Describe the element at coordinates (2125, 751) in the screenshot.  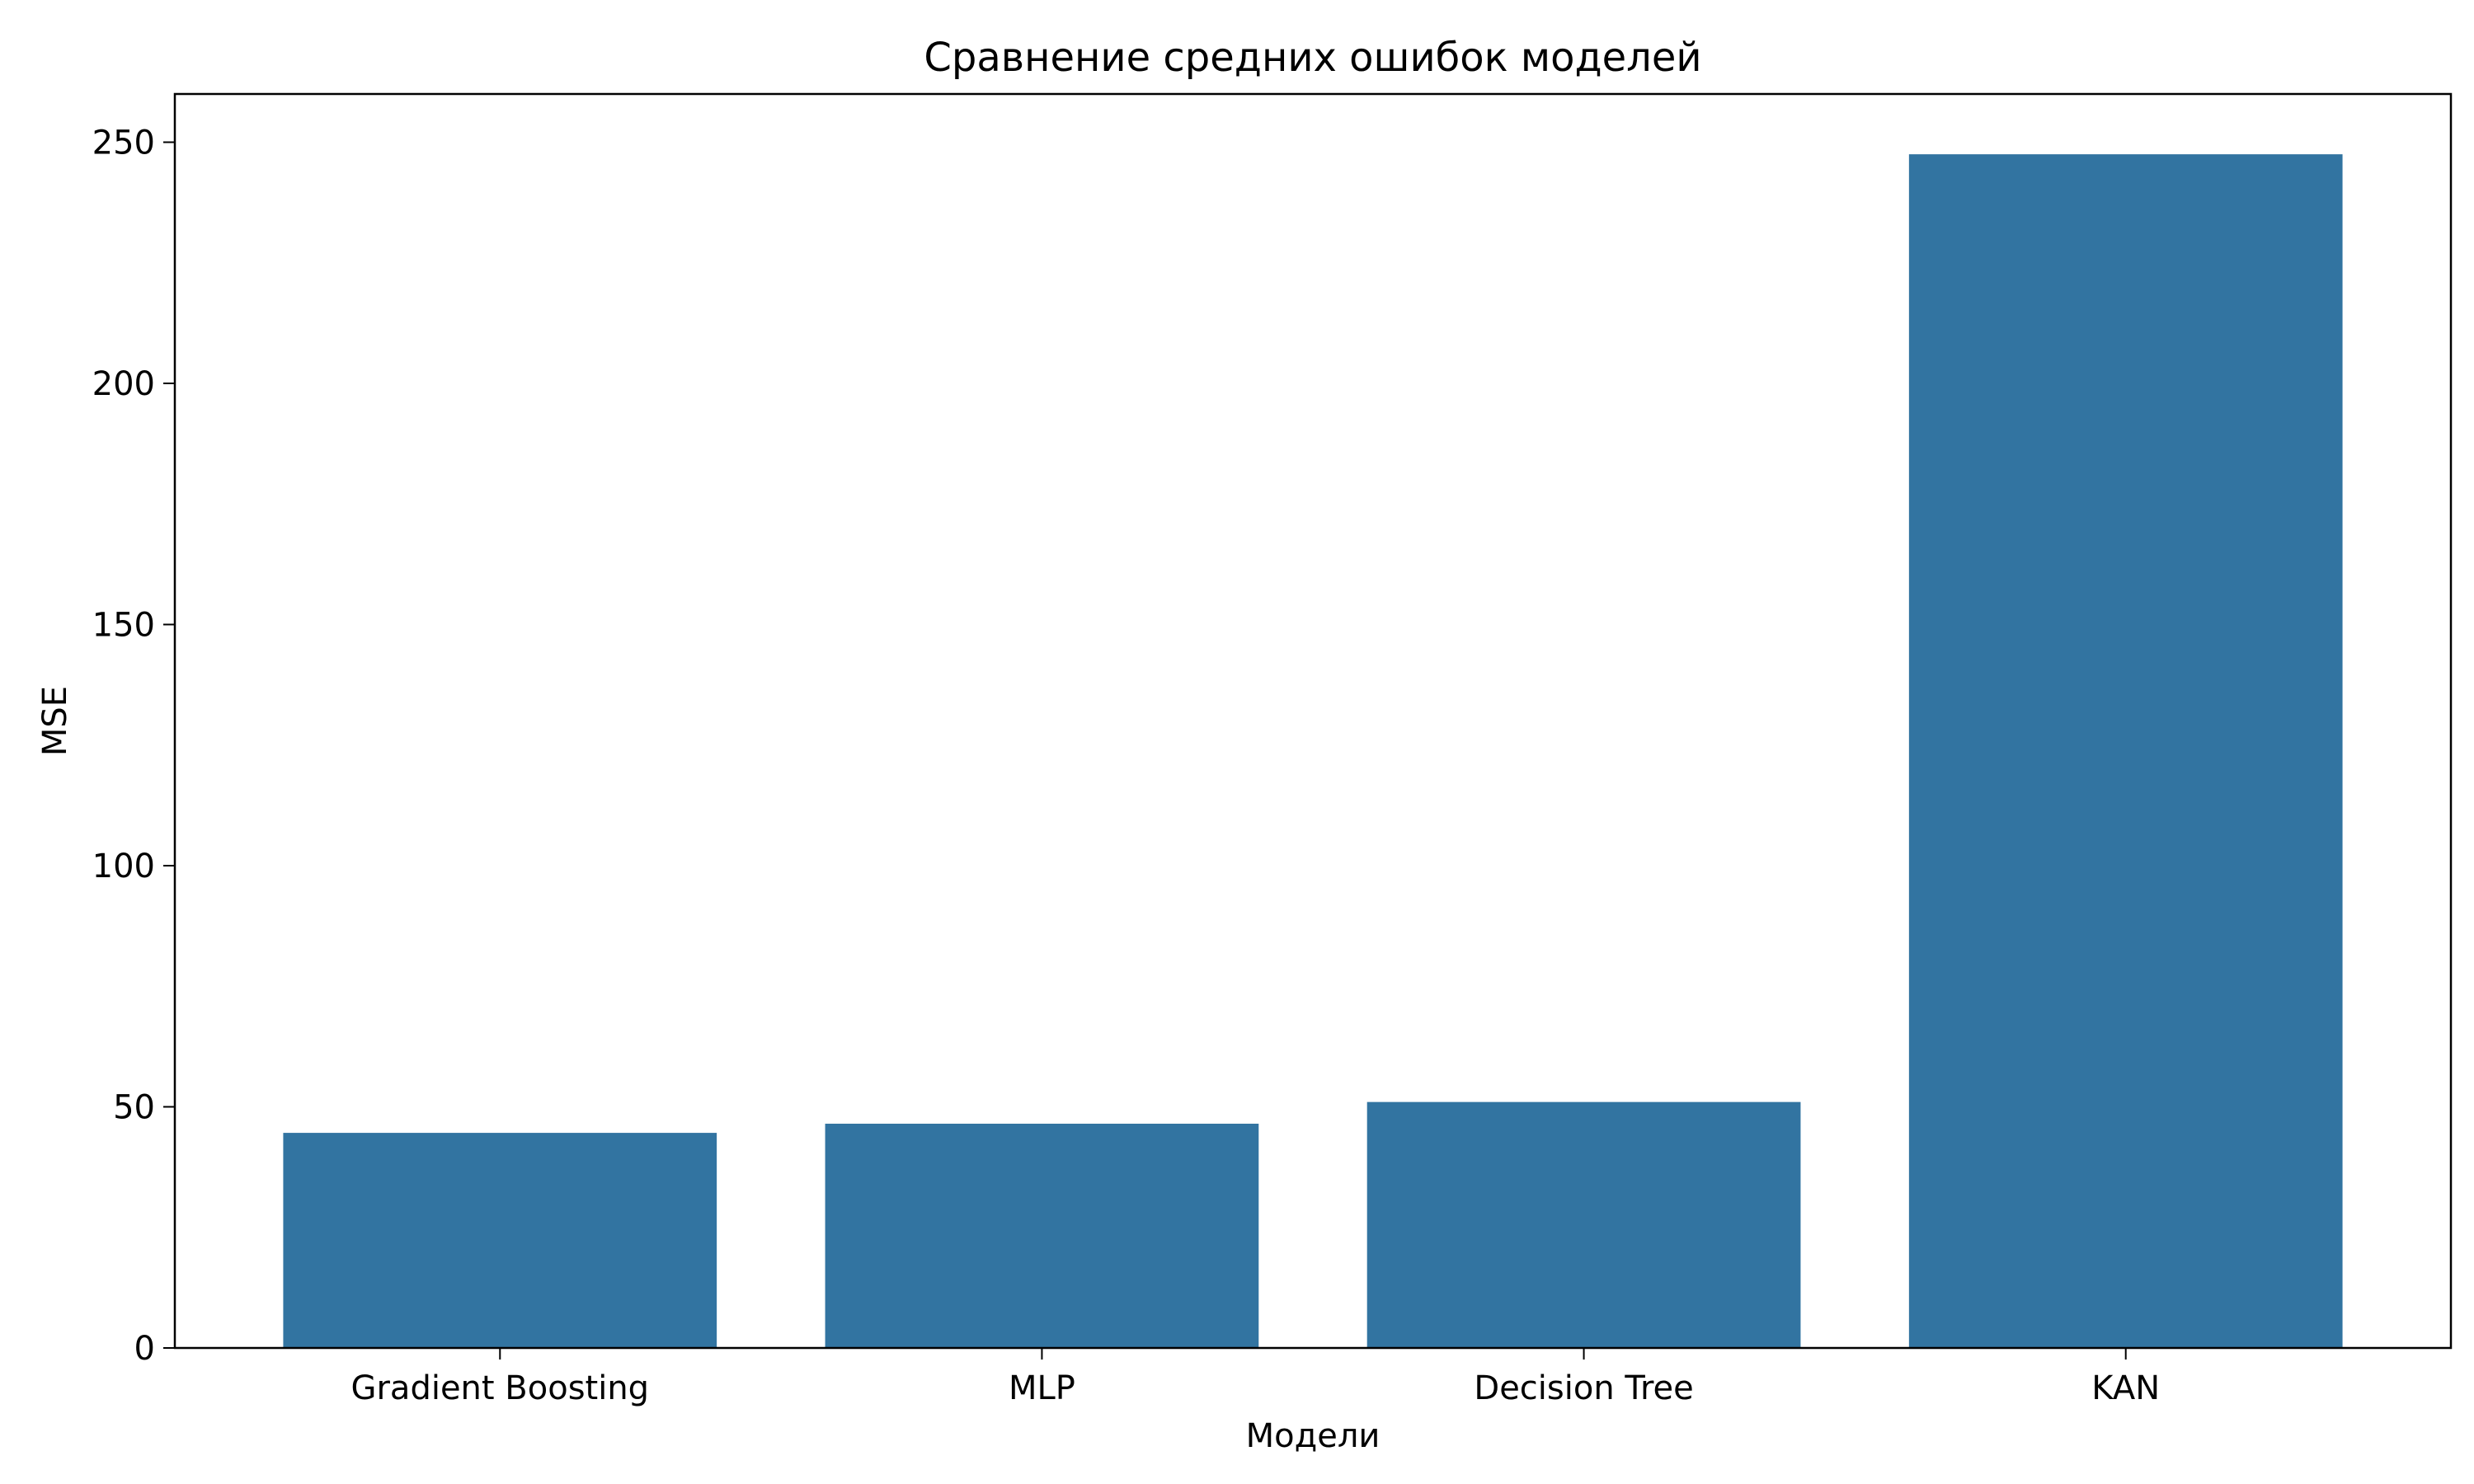
I see `bar-kan` at that location.